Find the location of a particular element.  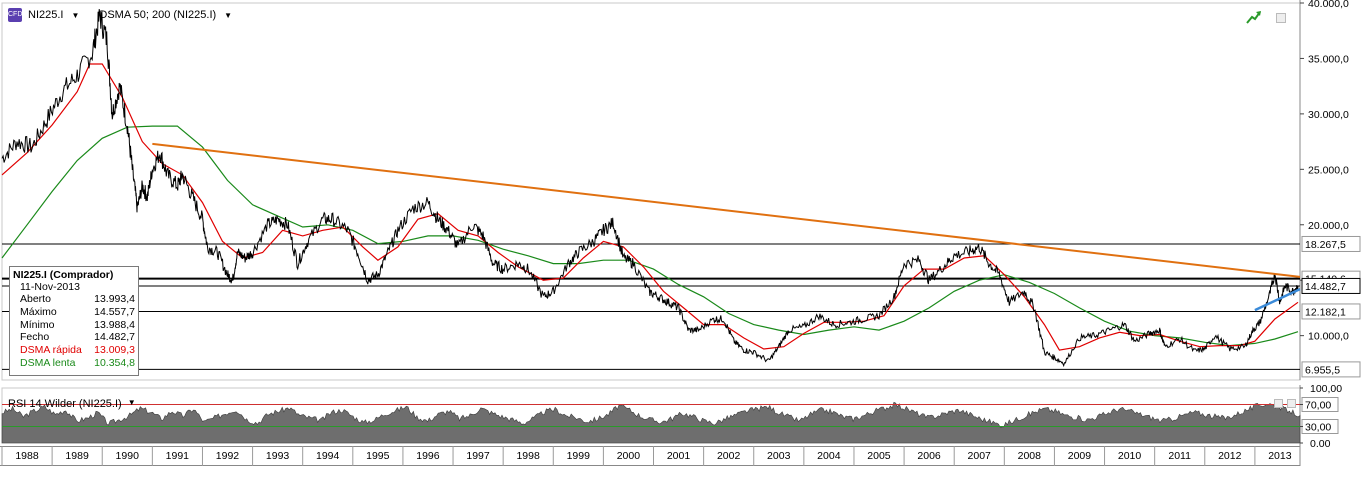

x-tick-label: 1991 is located at coordinates (178, 456).